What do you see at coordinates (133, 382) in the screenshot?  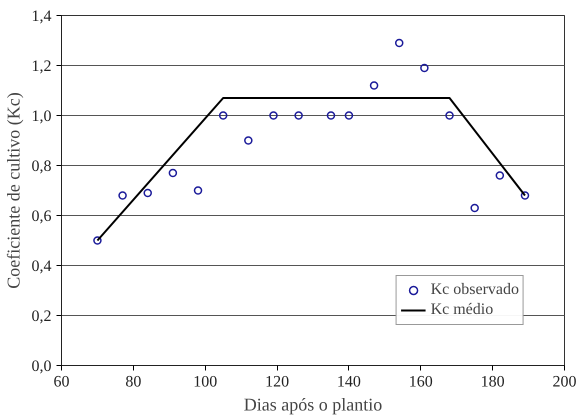 I see `x-tick-label: 80` at bounding box center [133, 382].